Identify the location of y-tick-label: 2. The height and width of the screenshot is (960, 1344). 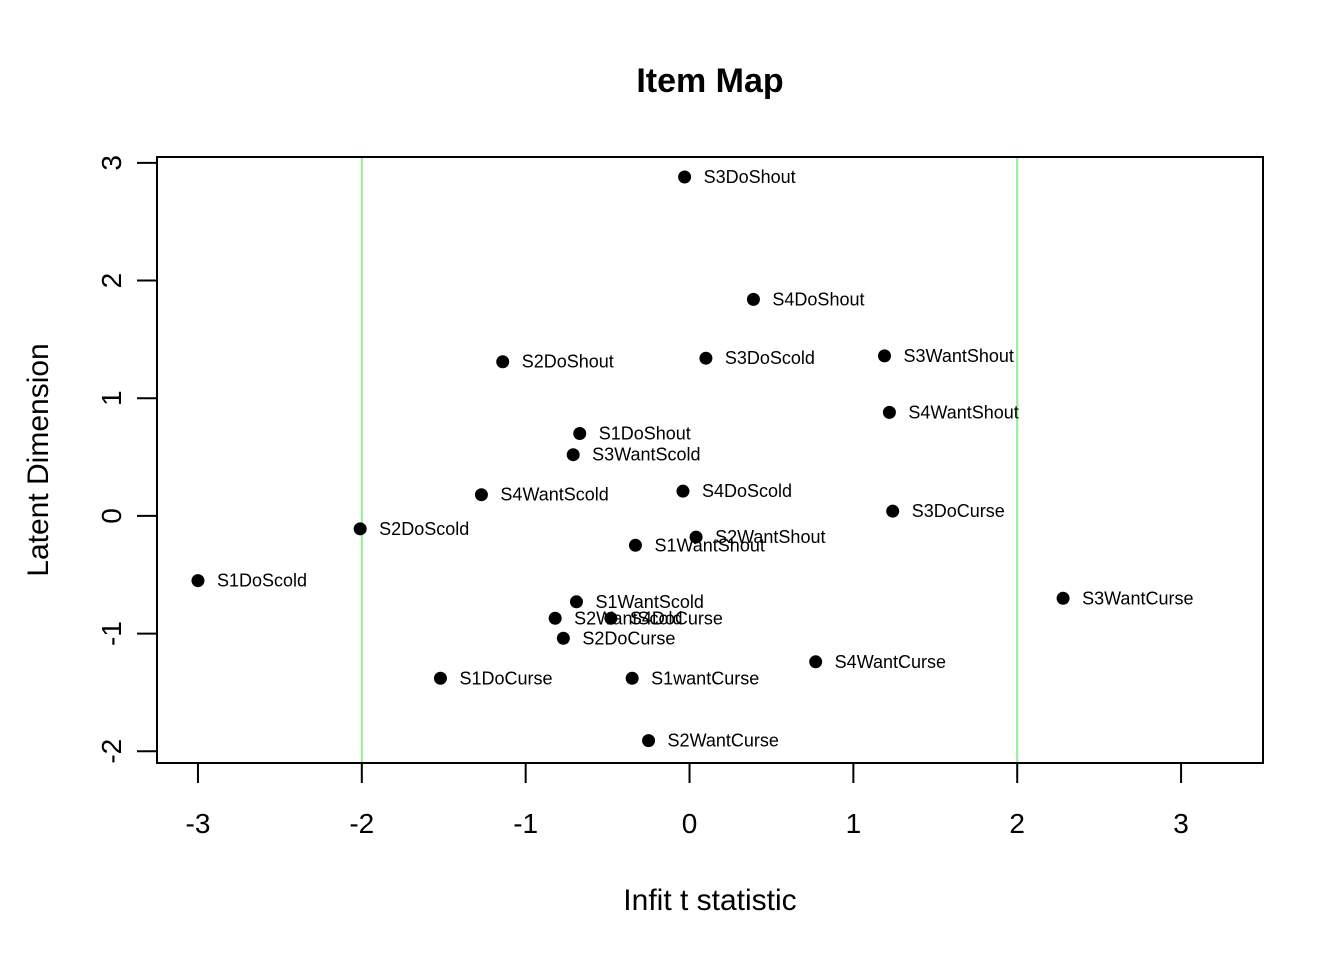
(111, 281).